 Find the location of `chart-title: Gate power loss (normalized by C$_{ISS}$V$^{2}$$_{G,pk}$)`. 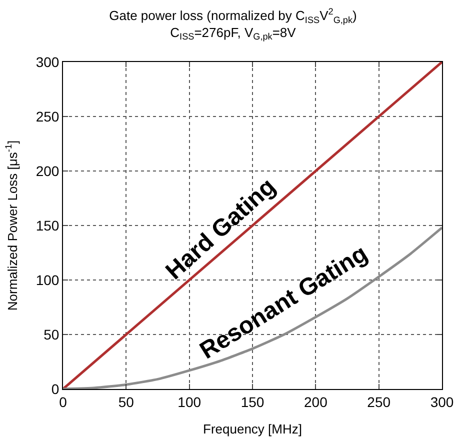

chart-title: Gate power loss (normalized by C$_{ISS}$V$^{2}$$_{G,pk}$) is located at coordinates (233, 15).